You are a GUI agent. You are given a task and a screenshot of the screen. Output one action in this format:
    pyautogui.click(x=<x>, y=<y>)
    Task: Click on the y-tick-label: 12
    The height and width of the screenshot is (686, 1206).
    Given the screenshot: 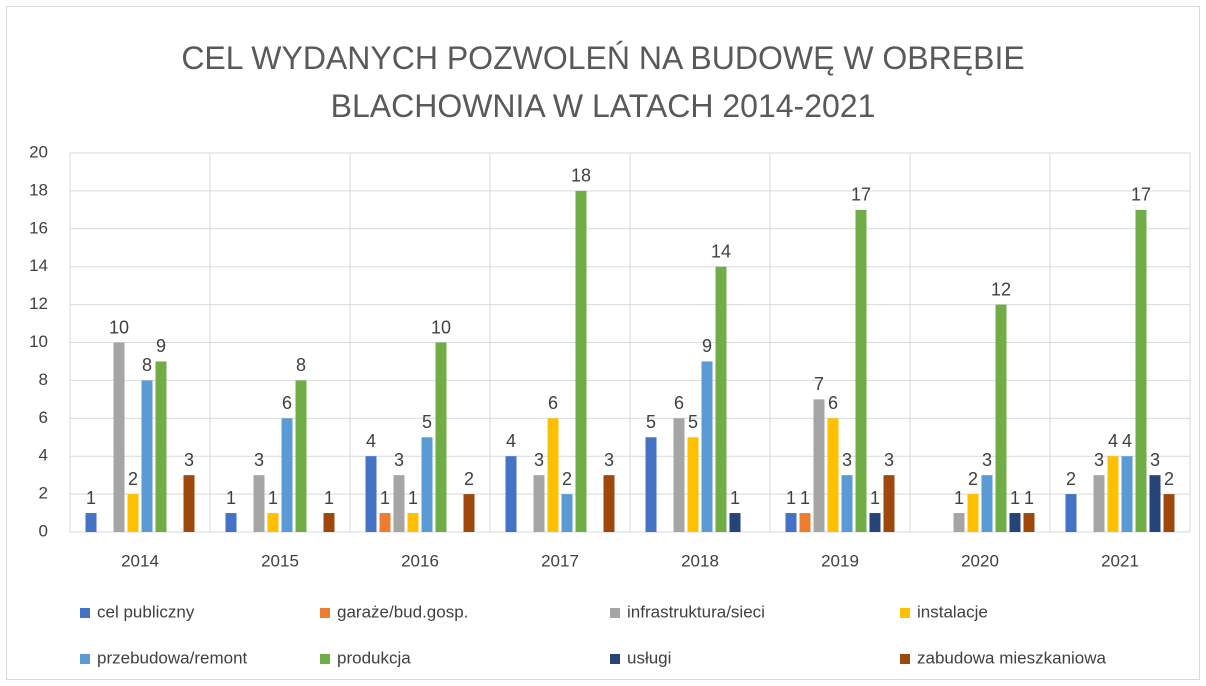 What is the action you would take?
    pyautogui.click(x=38, y=303)
    